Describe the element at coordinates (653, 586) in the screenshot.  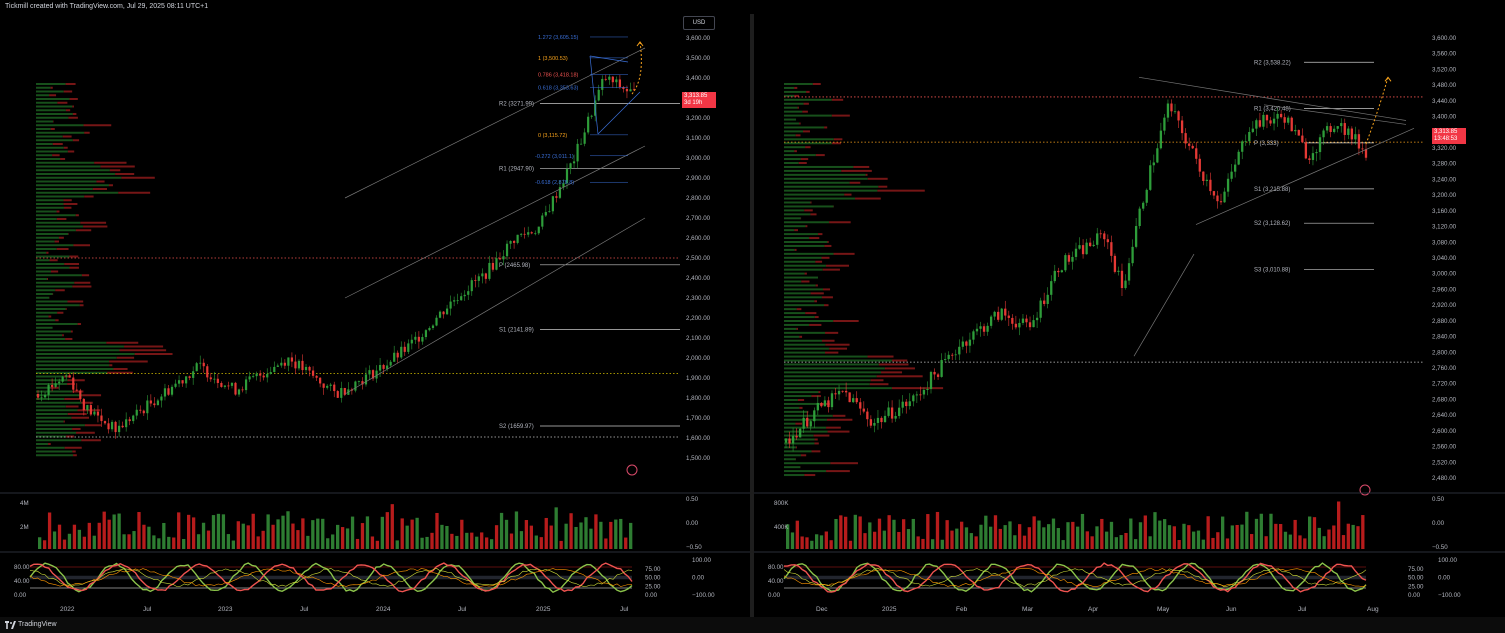
I see `left-osc-right-axis-label: 25.00` at that location.